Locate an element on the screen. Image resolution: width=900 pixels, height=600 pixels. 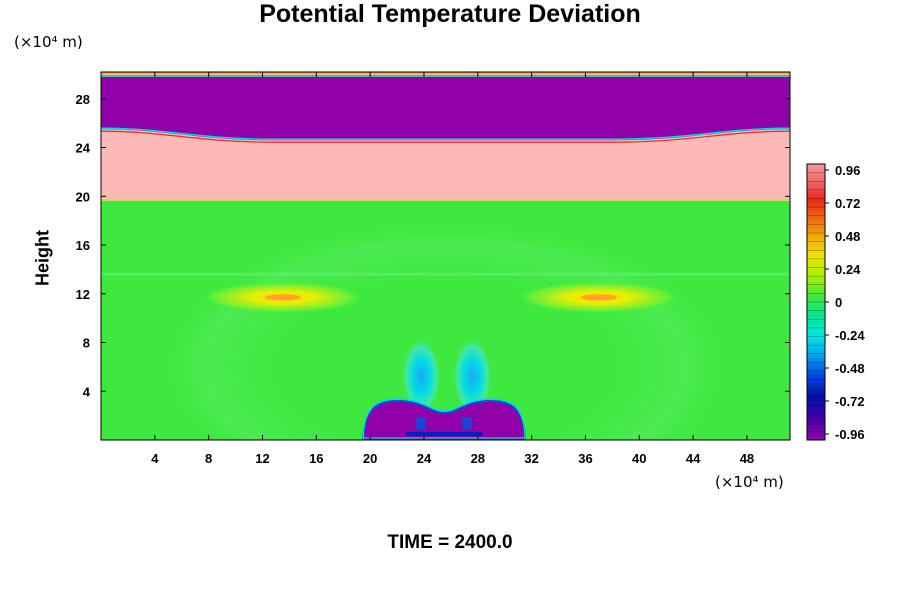
x-tick-label: 16 is located at coordinates (316, 458).